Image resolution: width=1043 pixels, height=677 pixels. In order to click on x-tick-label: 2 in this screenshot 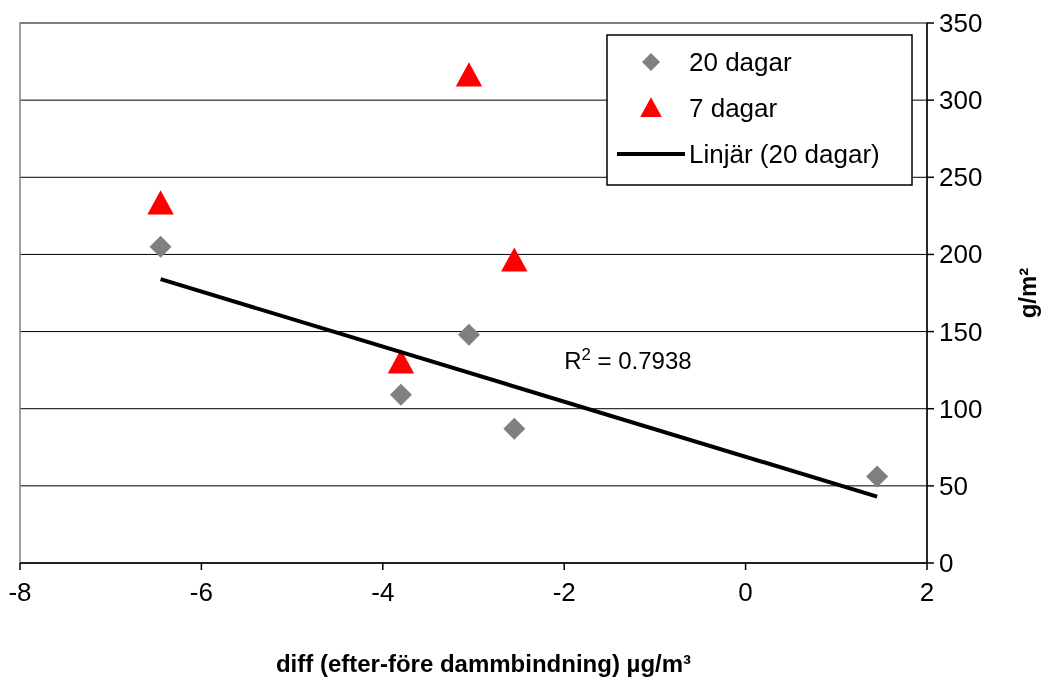, I will do `click(927, 592)`.